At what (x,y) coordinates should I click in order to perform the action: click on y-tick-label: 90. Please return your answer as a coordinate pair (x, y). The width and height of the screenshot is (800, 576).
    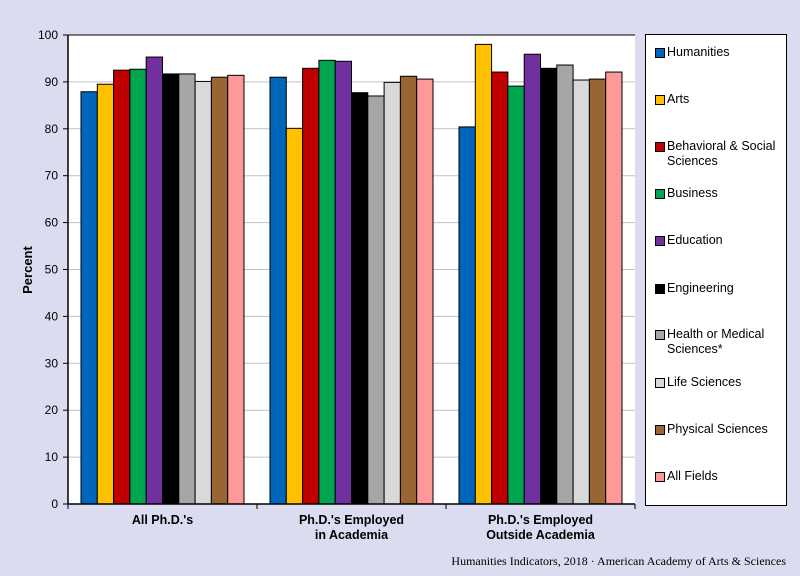
    Looking at the image, I should click on (52, 82).